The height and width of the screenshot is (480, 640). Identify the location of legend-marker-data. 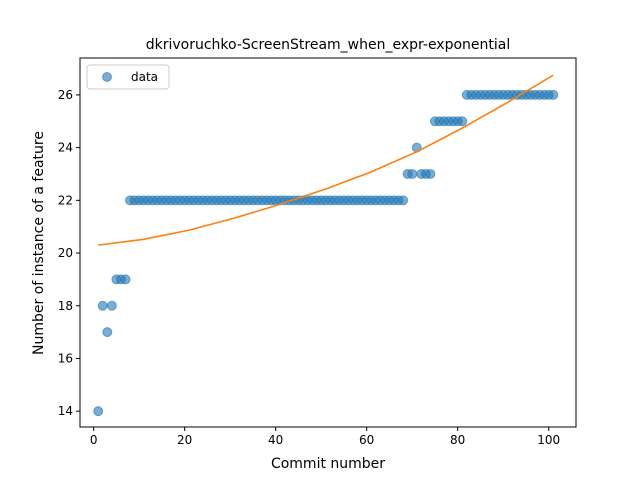
(107, 77).